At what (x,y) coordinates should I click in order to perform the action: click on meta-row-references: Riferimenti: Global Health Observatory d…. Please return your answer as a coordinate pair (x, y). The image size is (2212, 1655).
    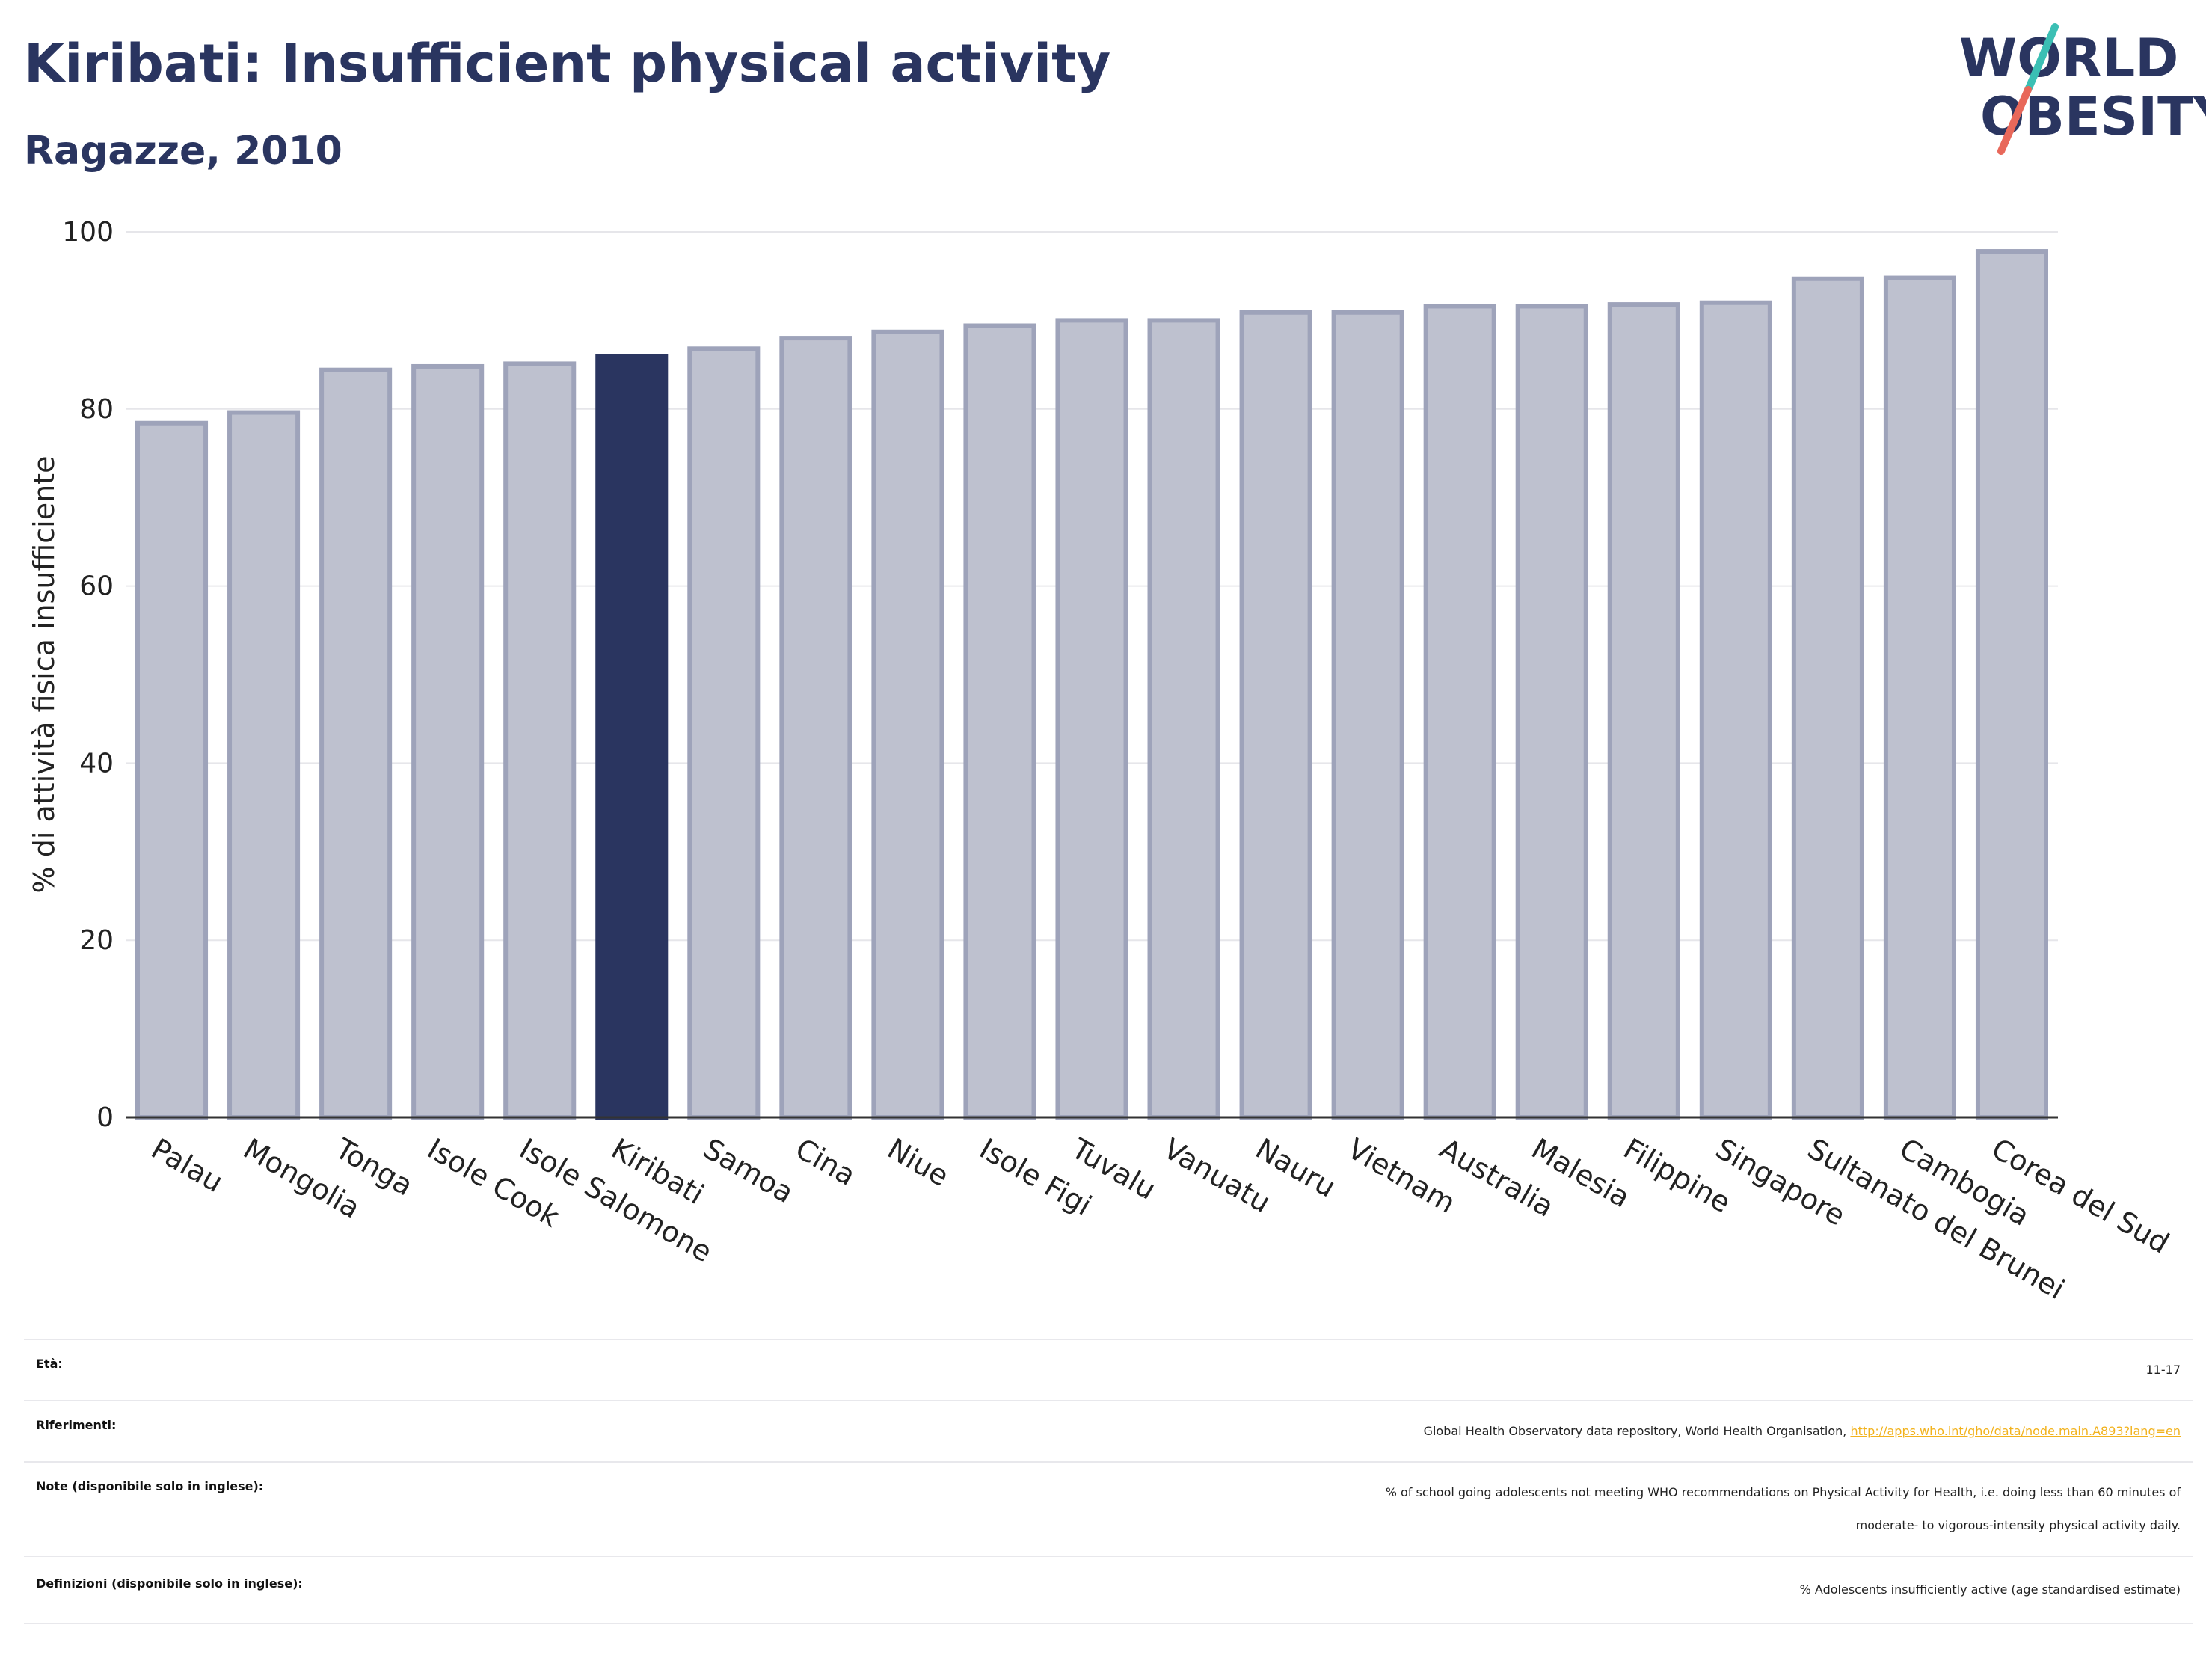
    Looking at the image, I should click on (1108, 1431).